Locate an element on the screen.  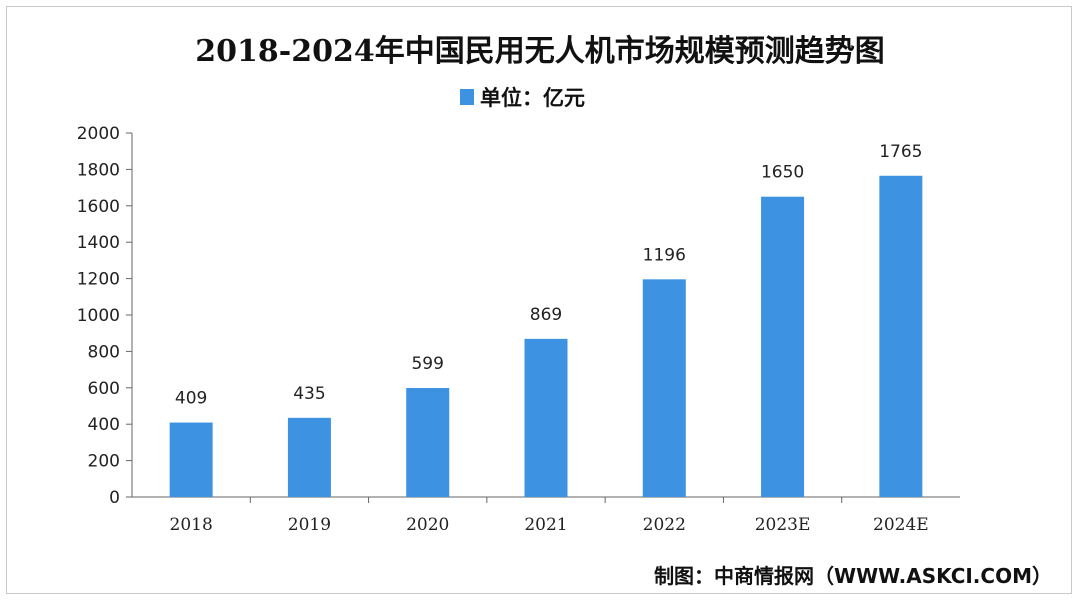
y-tick-label: 1200 is located at coordinates (98, 280).